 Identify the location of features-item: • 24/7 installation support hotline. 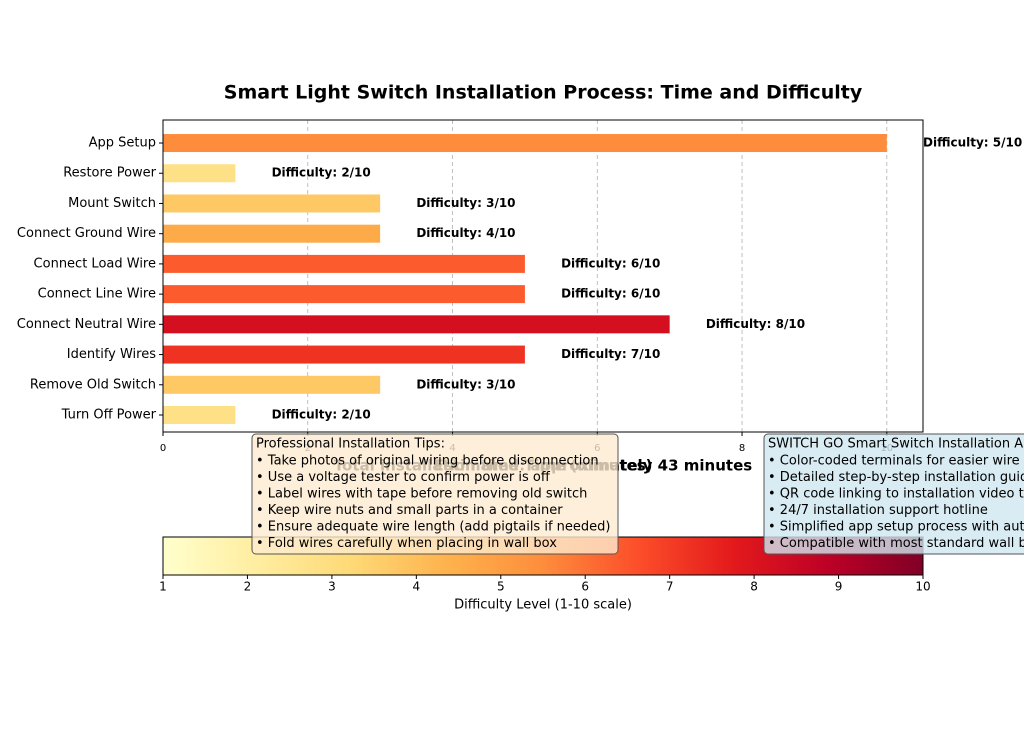
(878, 510).